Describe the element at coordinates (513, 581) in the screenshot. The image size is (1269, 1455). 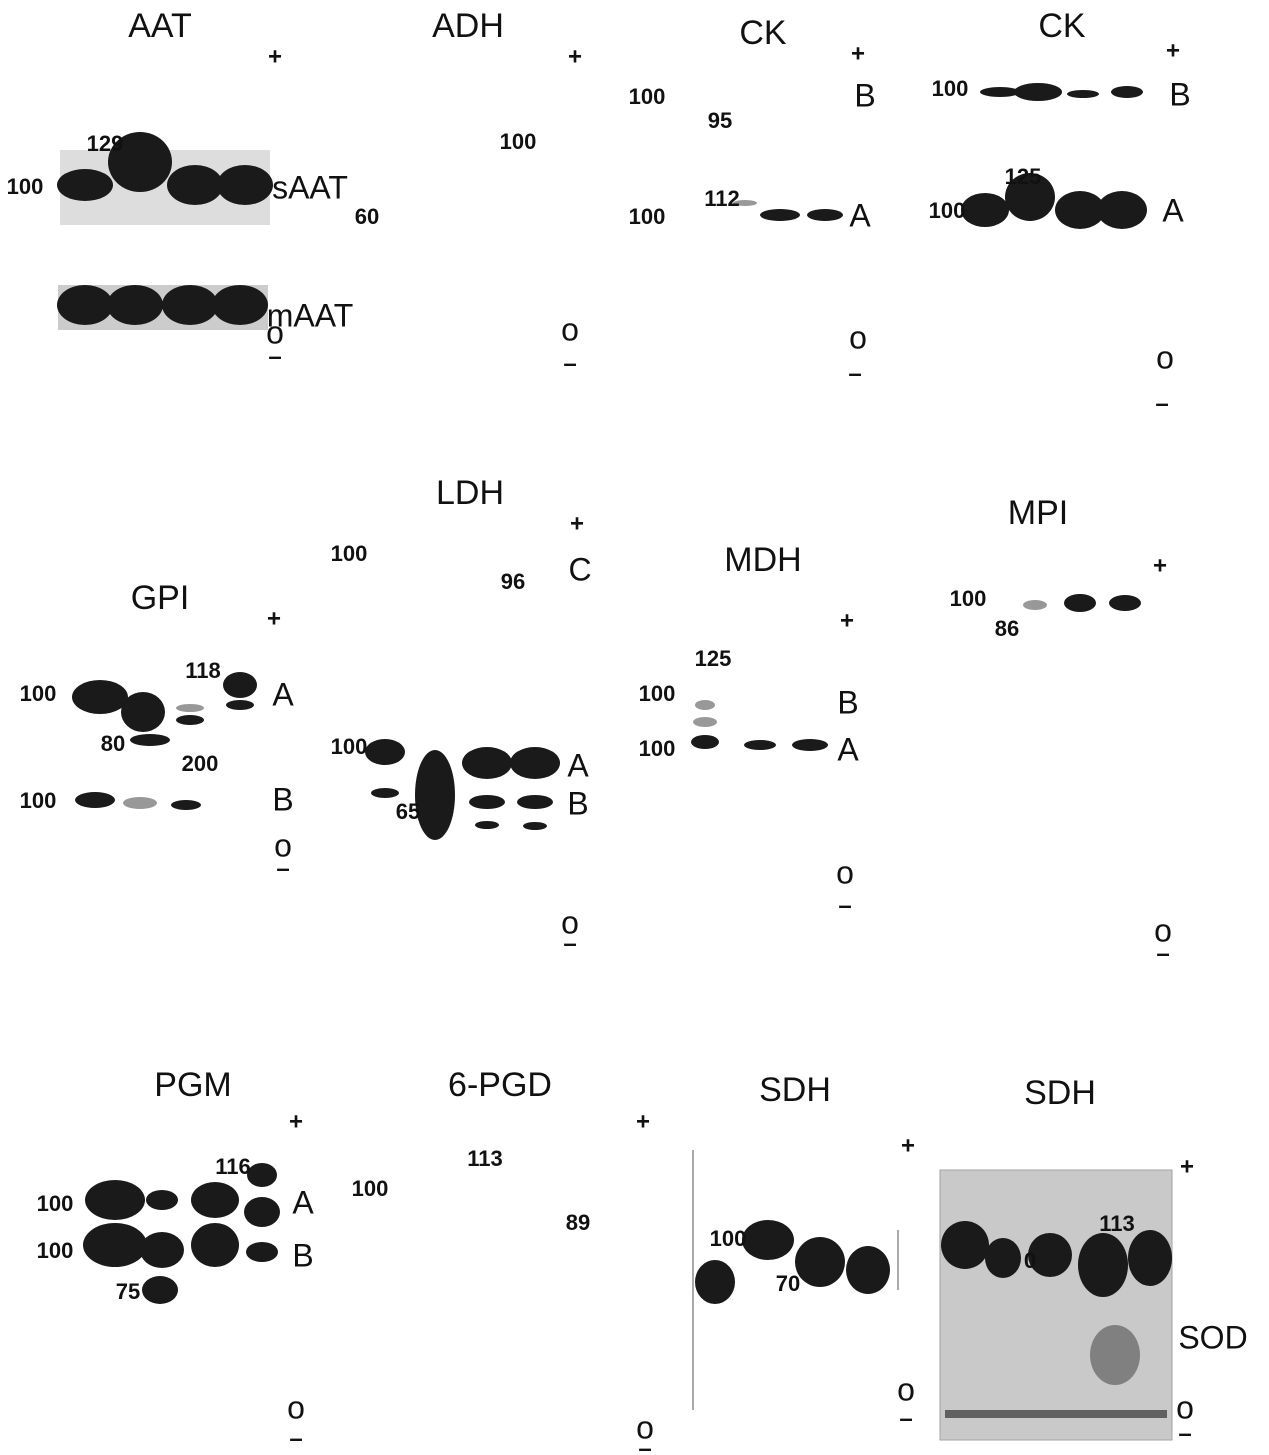
I see `gel-label: 96` at that location.